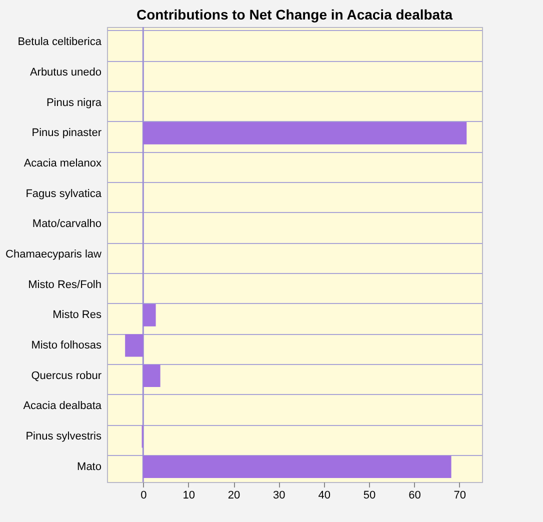 The height and width of the screenshot is (522, 543). I want to click on y-tick-label: Acacia melanox, so click(63, 164).